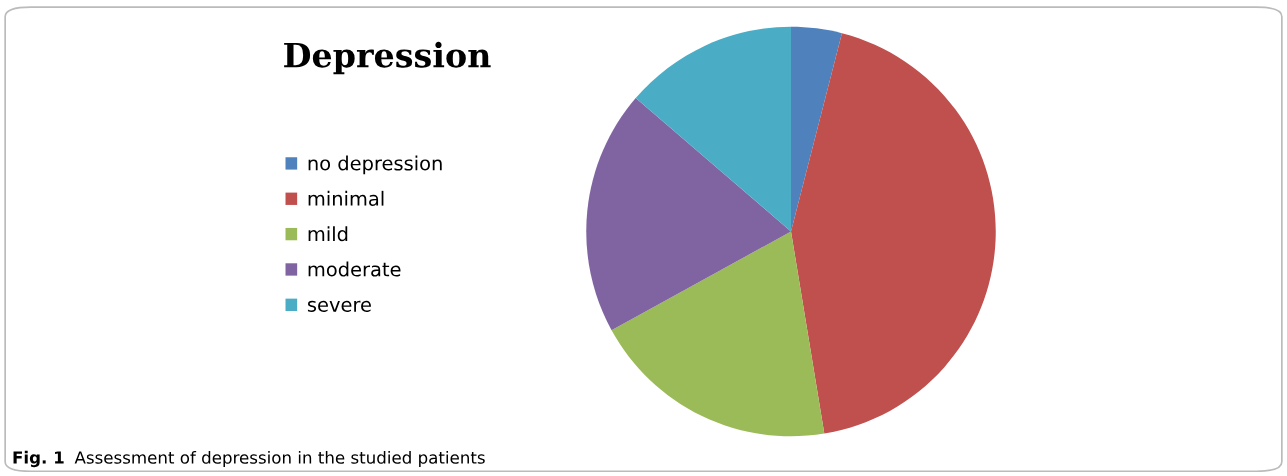 This screenshot has width=1287, height=476. I want to click on chart-title: Depression, so click(387, 58).